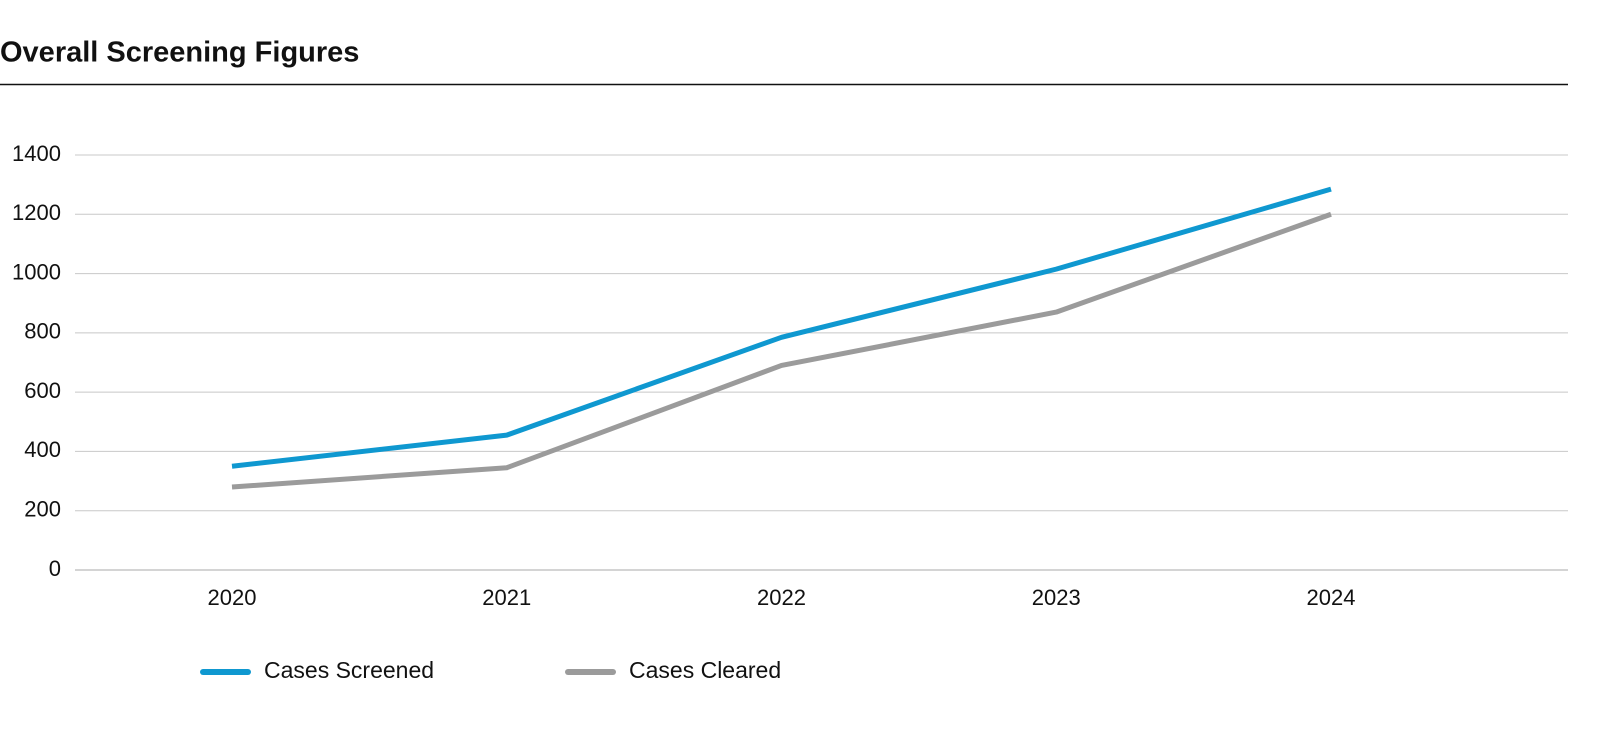 The image size is (1600, 742). I want to click on legend-label: Cases Screened, so click(349, 670).